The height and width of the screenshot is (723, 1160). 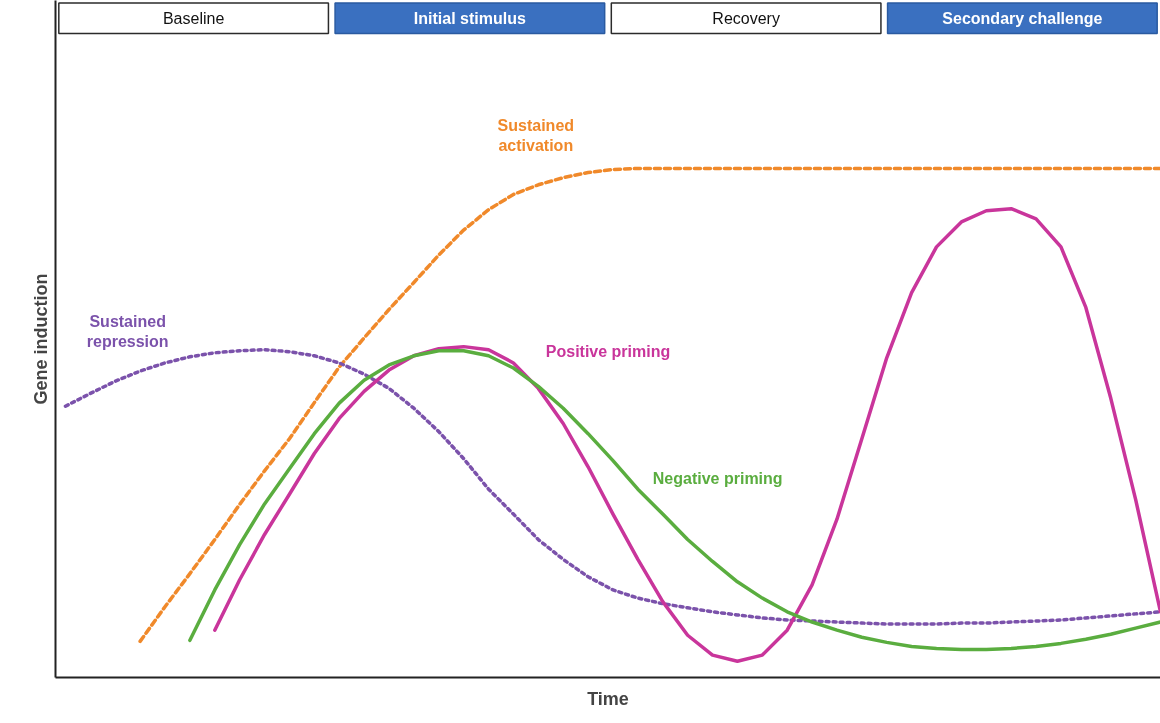 What do you see at coordinates (536, 135) in the screenshot?
I see `series-label: Sustained activation` at bounding box center [536, 135].